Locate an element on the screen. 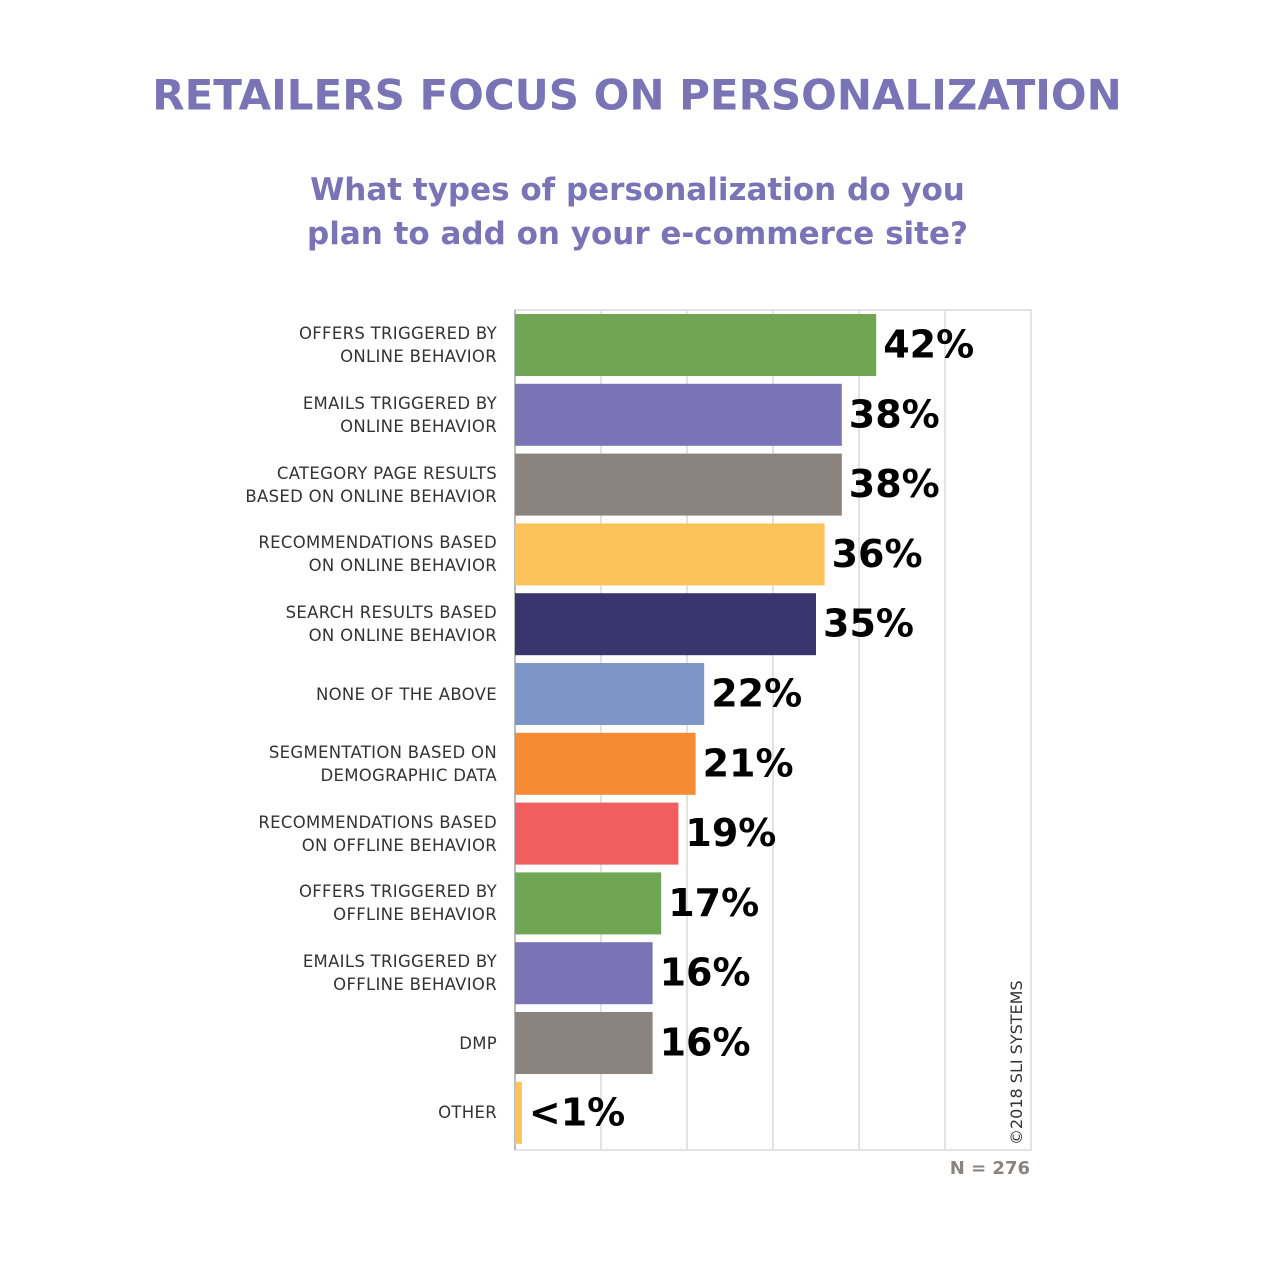  value-label: <1% is located at coordinates (577, 1112).